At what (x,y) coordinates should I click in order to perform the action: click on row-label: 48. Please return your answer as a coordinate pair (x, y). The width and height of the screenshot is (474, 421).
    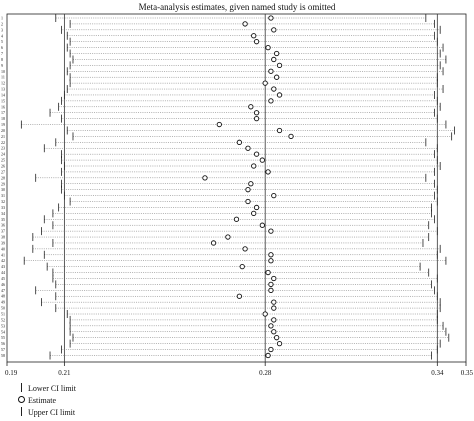
    Looking at the image, I should click on (3, 296).